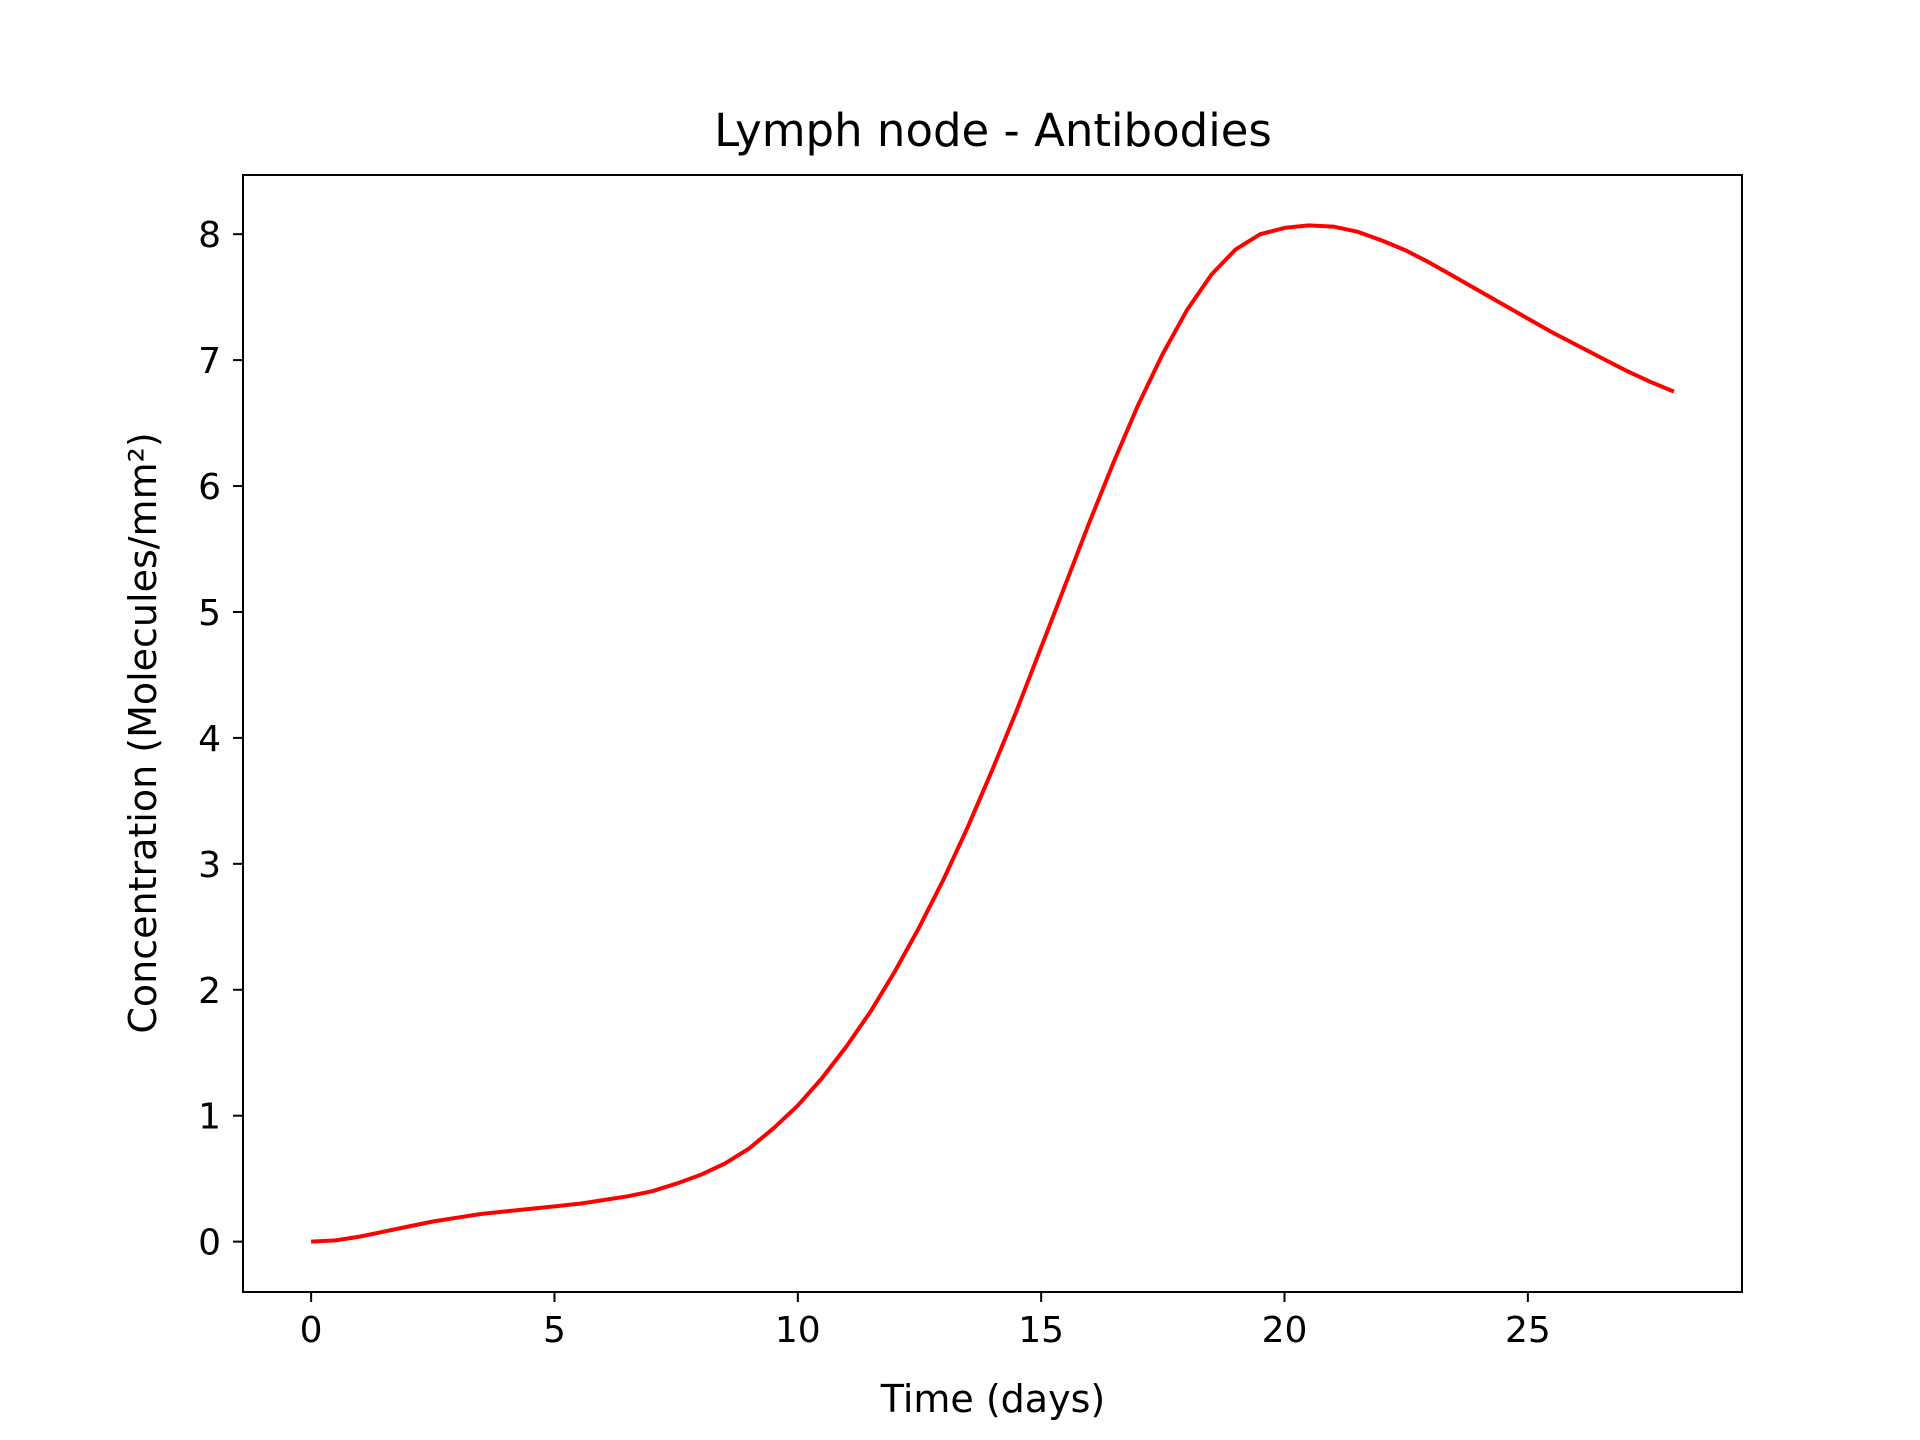 The image size is (1920, 1440). Describe the element at coordinates (1285, 1330) in the screenshot. I see `x-tick-label: 20` at that location.